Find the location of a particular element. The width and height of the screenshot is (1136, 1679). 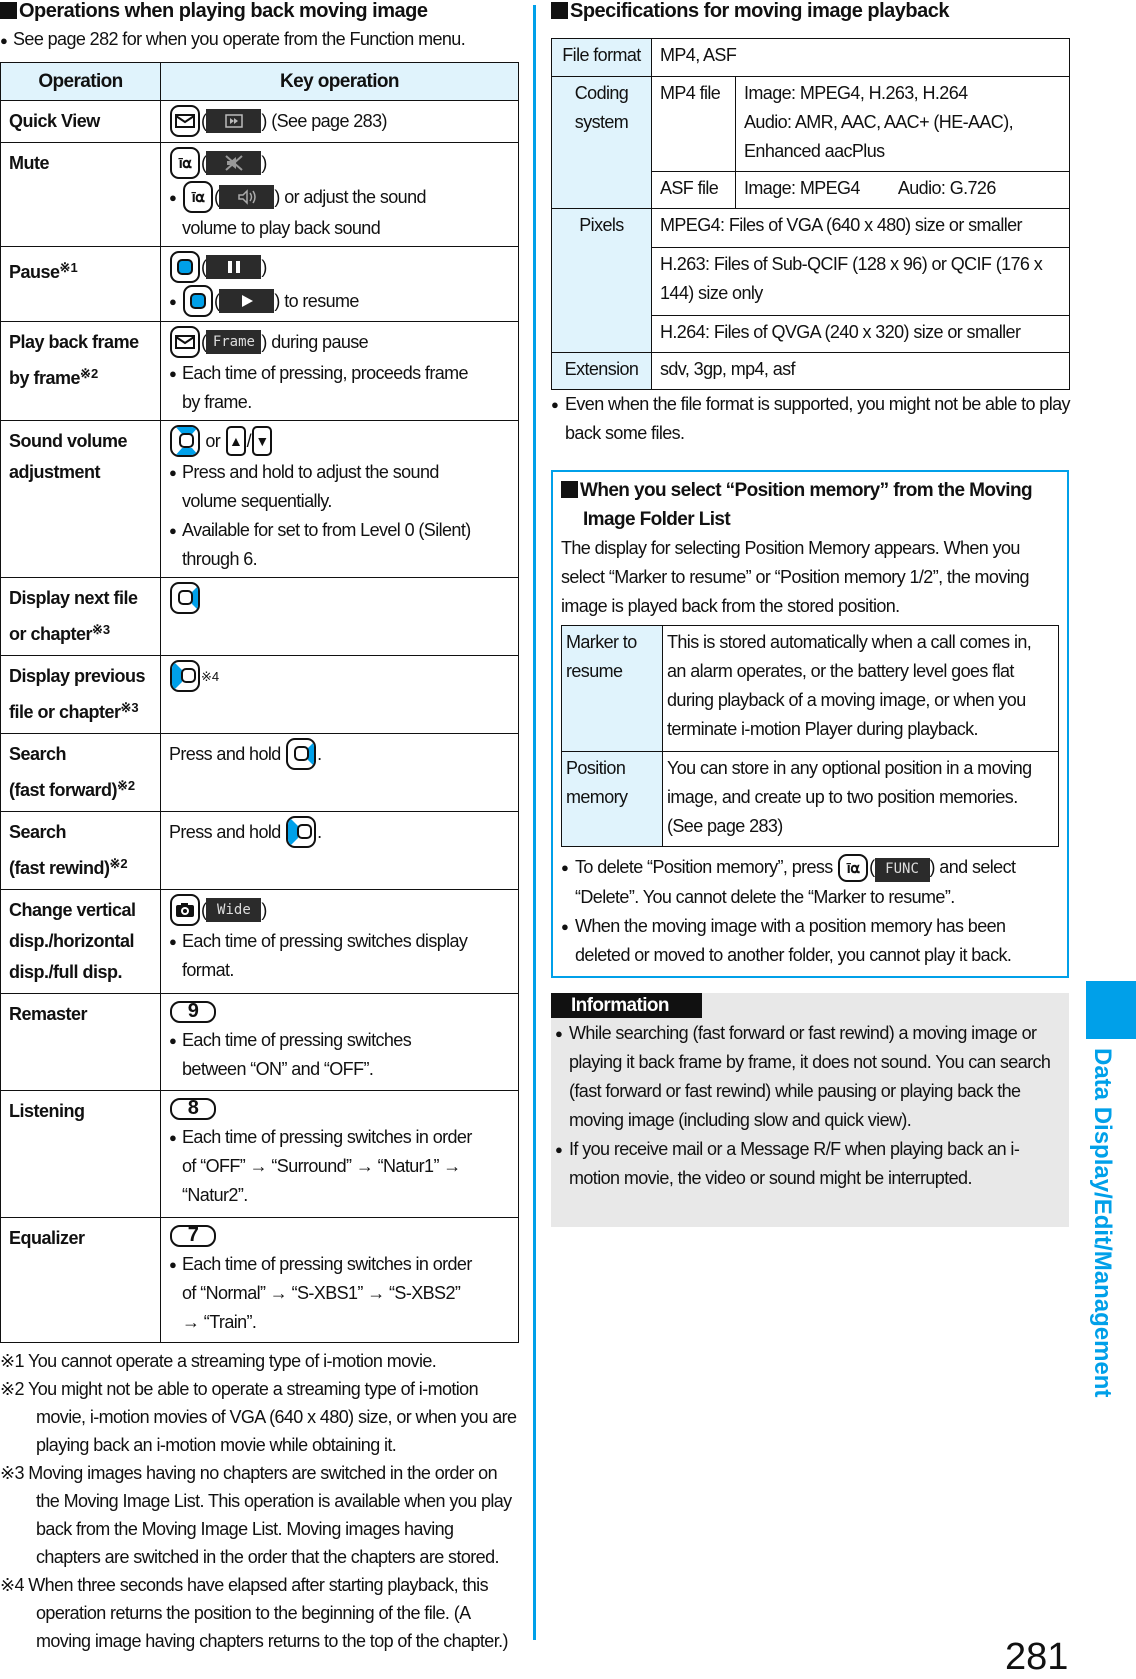

operation-name-text: disp./horizontal is located at coordinates (72, 941).